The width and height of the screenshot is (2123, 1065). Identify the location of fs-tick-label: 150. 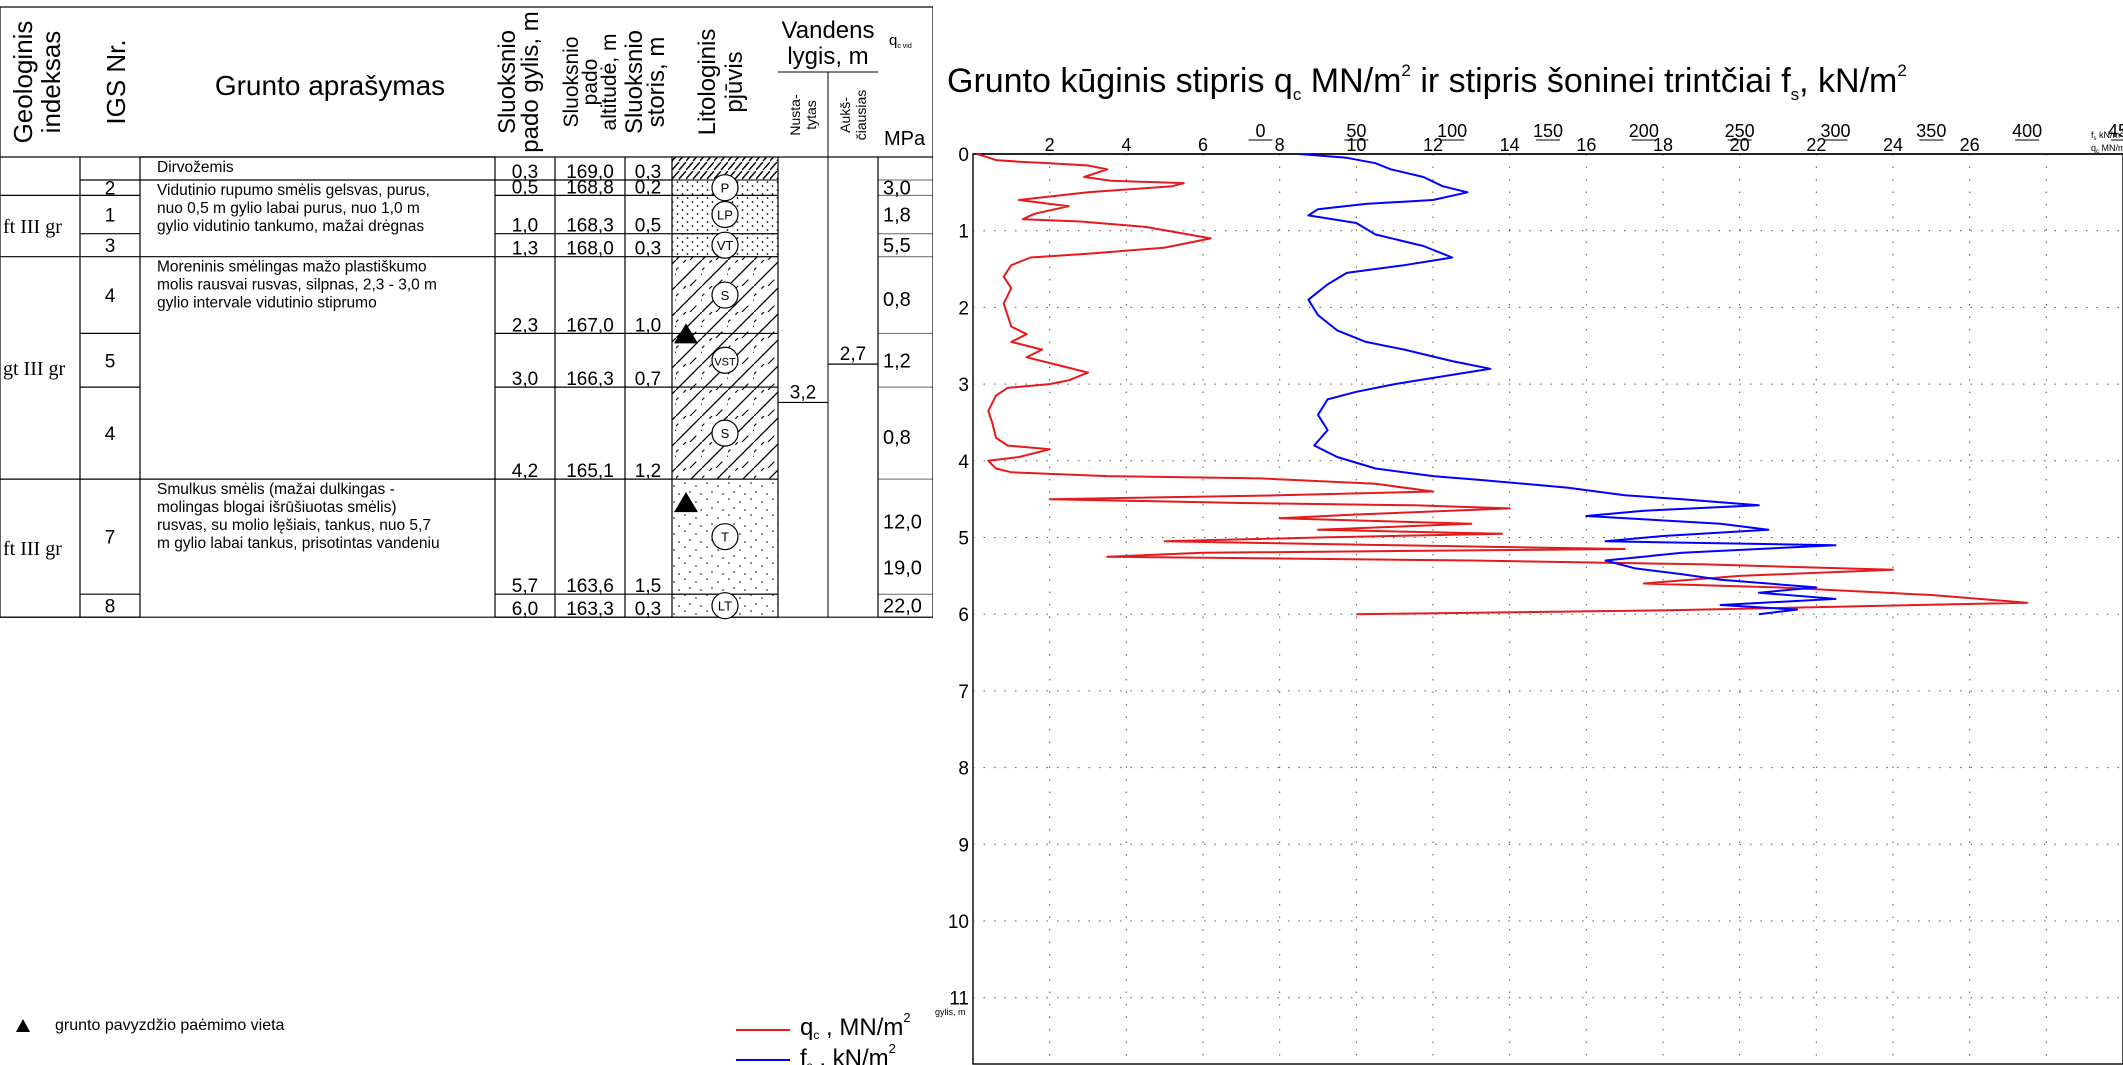
(1548, 131).